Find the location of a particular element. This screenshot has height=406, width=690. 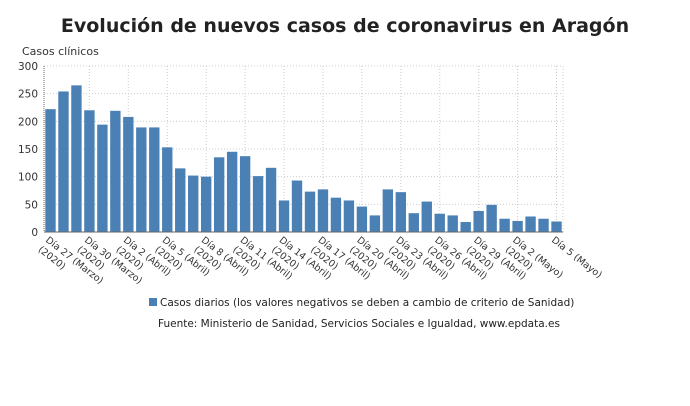

y-tick-label: 50 is located at coordinates (31, 205).